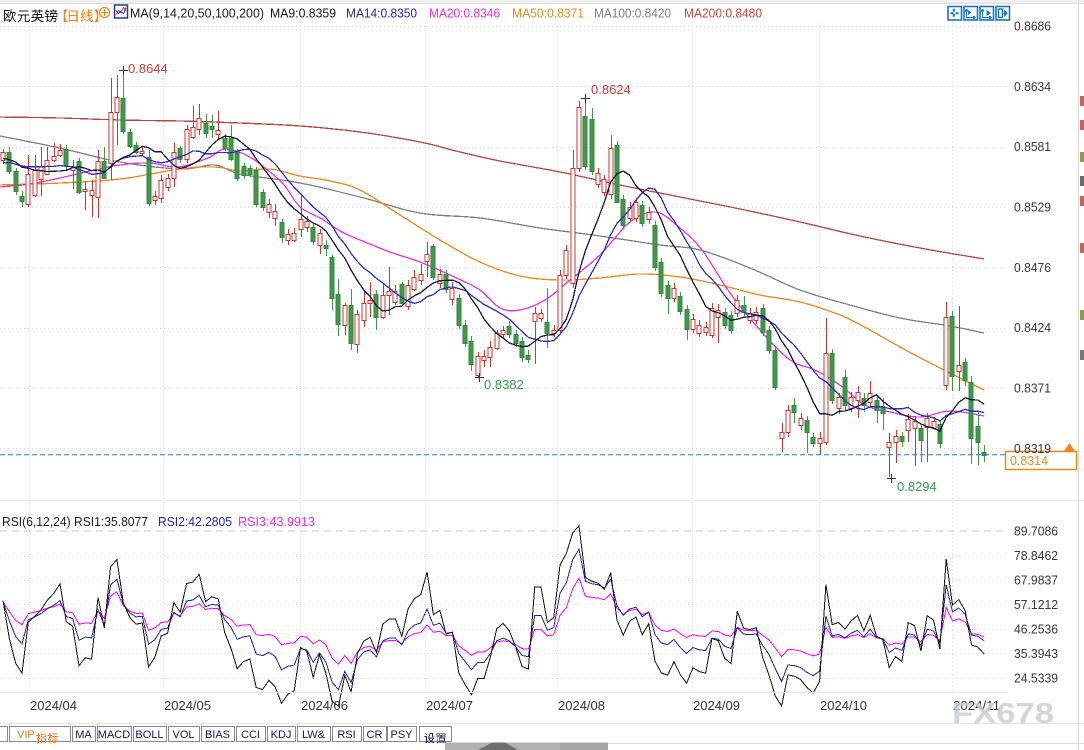  Describe the element at coordinates (281, 735) in the screenshot. I see `svg-text: KDJ` at that location.